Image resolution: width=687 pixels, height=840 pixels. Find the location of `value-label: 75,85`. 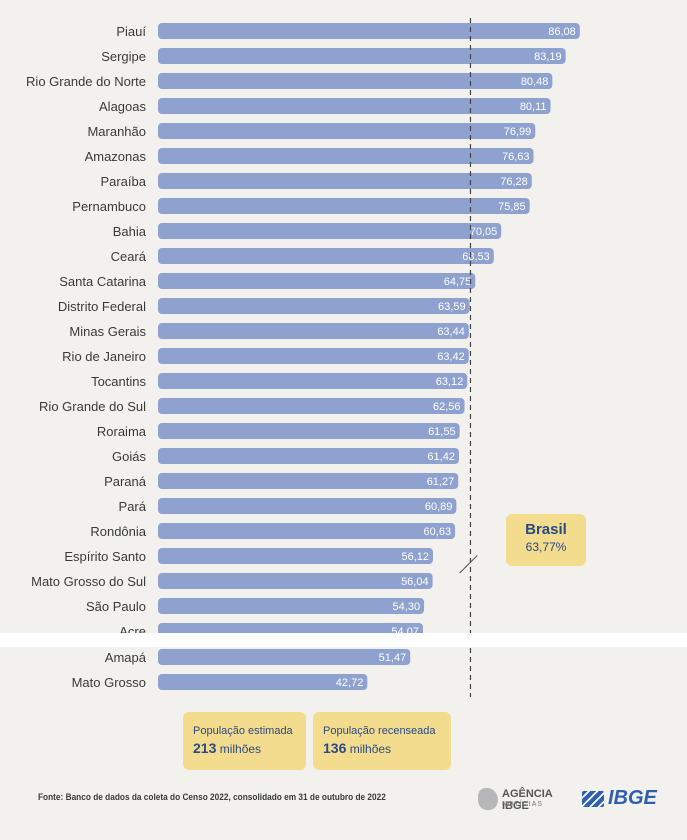

value-label: 75,85 is located at coordinates (512, 207).